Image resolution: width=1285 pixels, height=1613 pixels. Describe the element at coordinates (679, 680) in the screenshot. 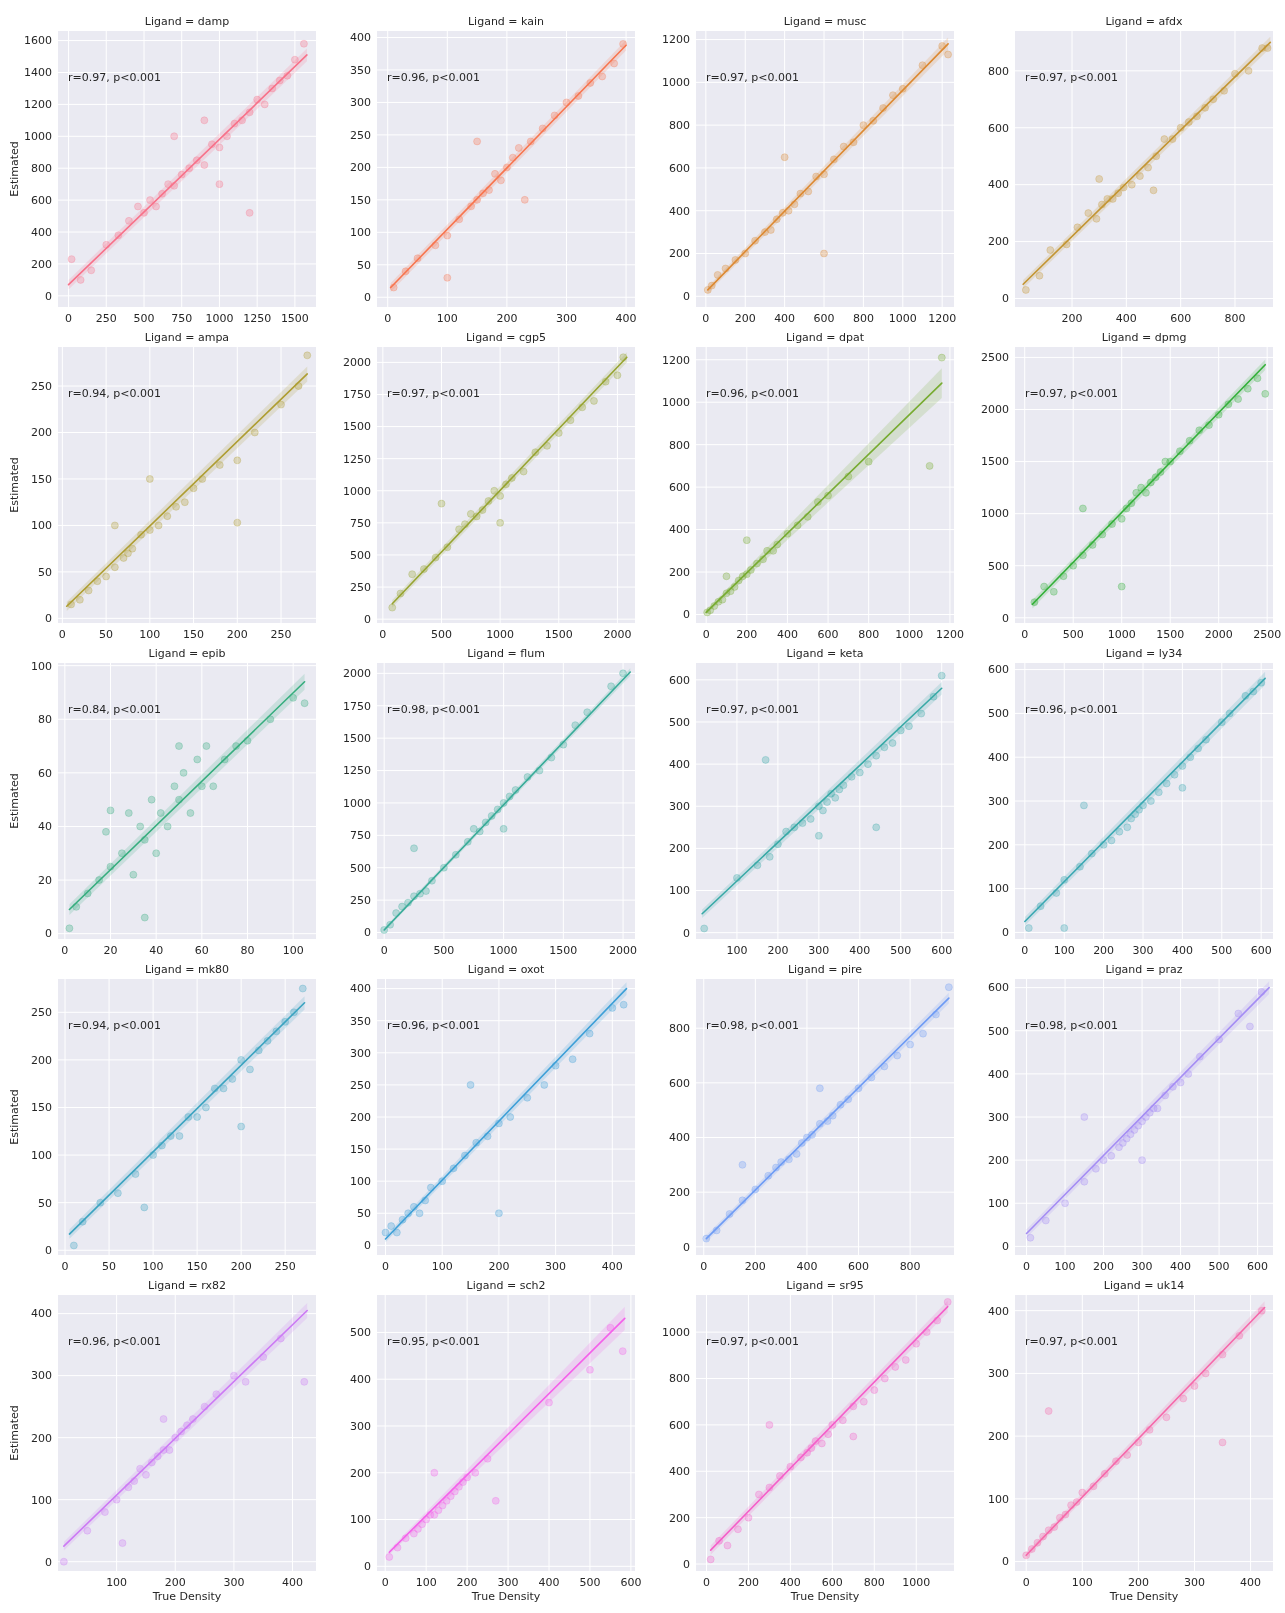

I see `y-tick-label: 600` at that location.